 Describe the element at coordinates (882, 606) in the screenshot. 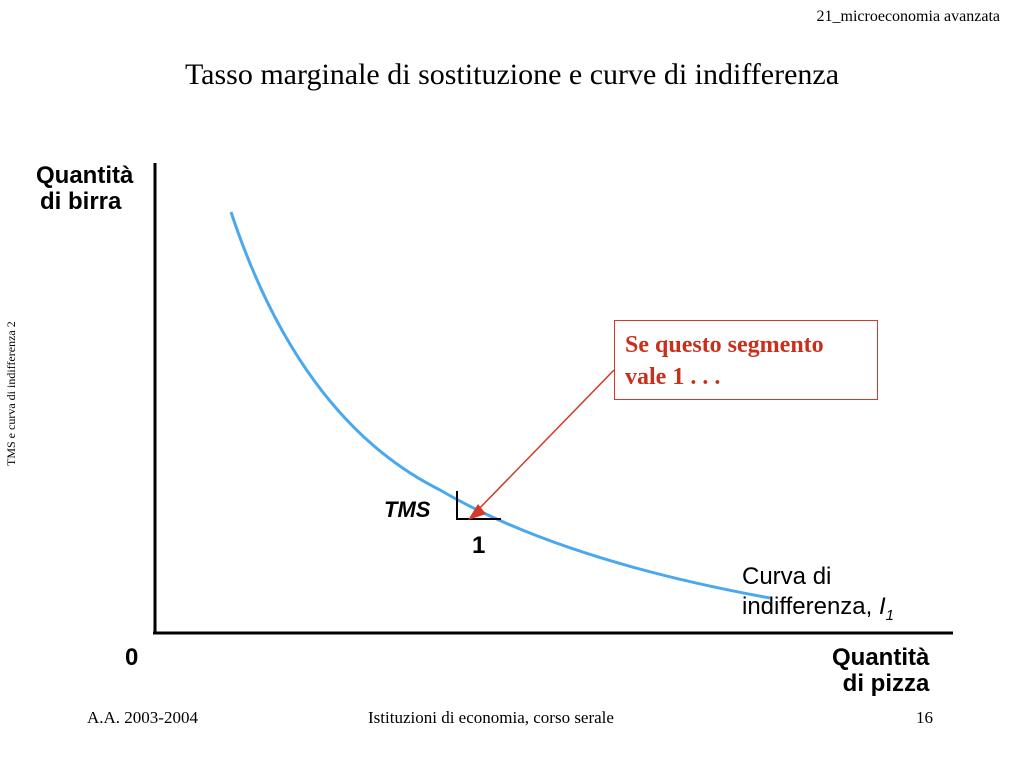

I see `curve-symbol: I` at that location.